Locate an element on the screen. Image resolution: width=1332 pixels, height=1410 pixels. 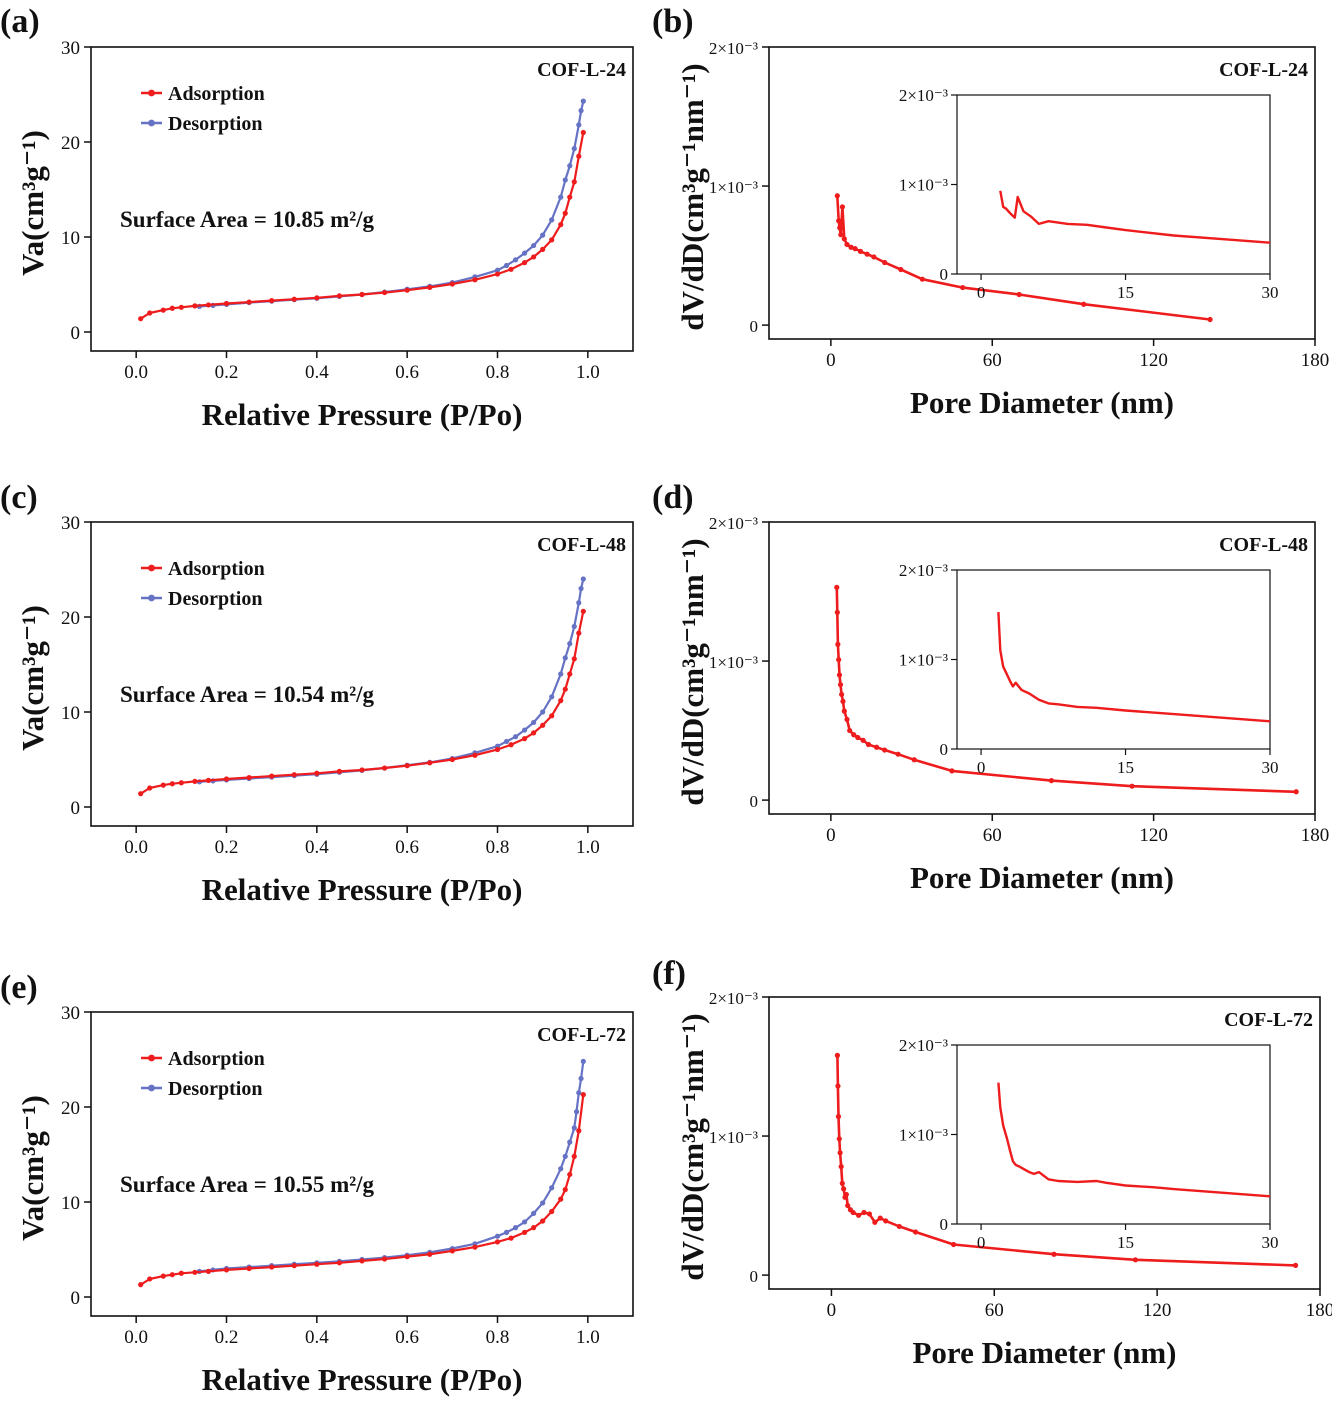
y-tick-label: 30 is located at coordinates (70, 1013).